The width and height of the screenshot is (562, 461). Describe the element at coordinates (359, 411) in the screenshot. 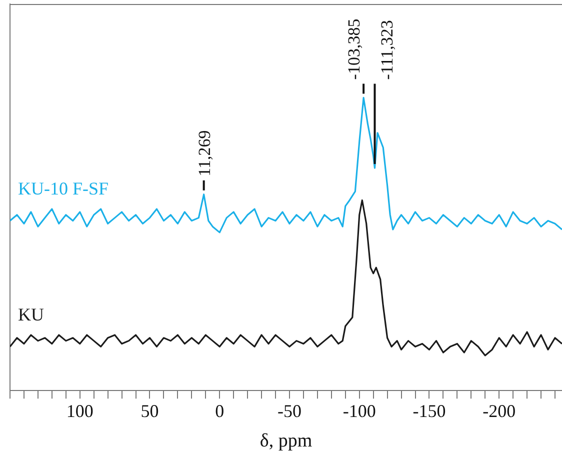

I see `x-tick-label: -100` at that location.